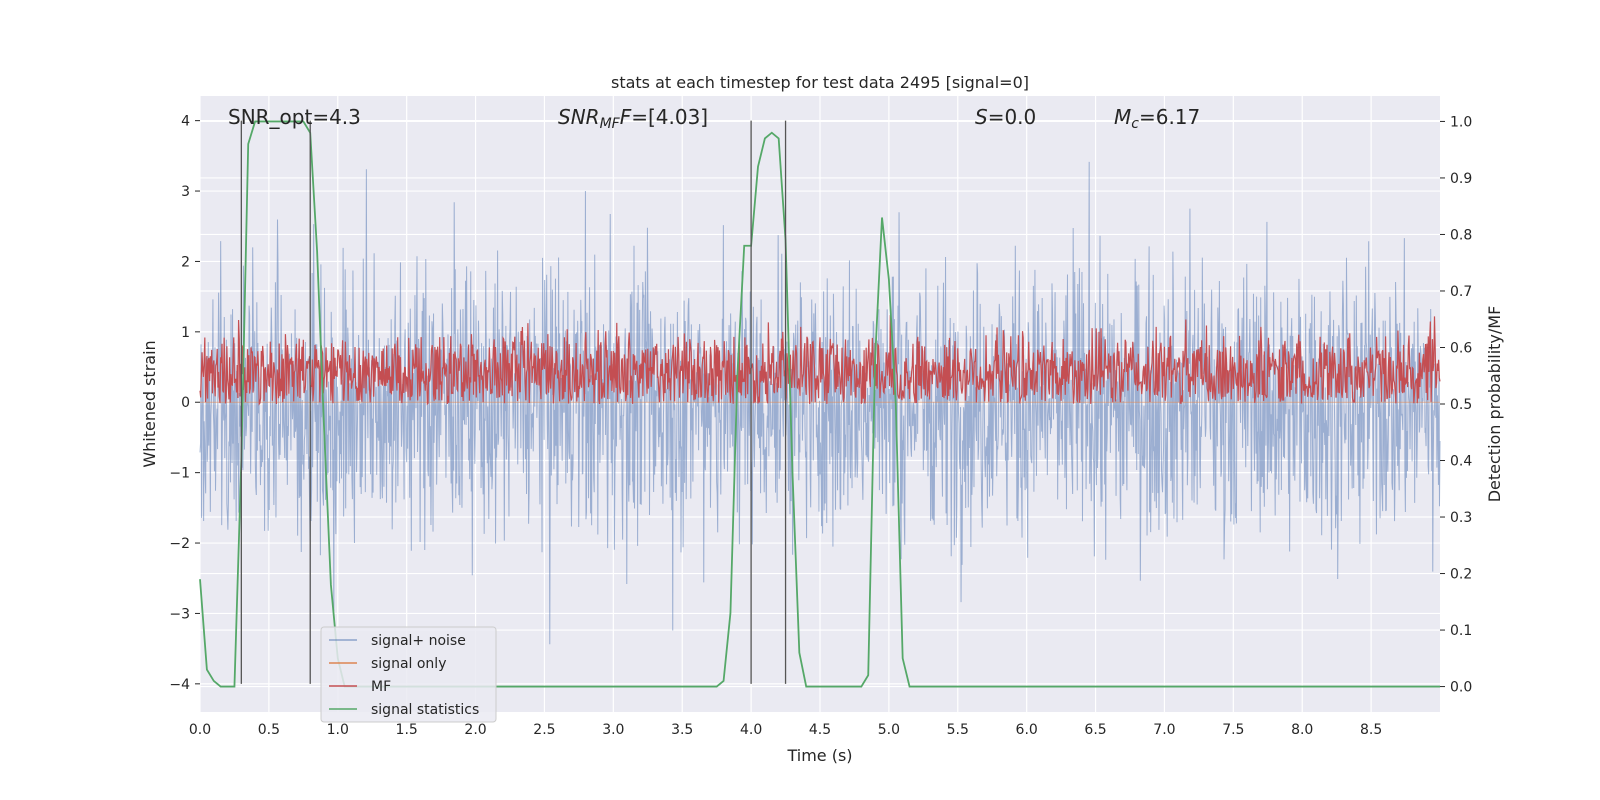 The width and height of the screenshot is (1600, 800). I want to click on x-tick-label: 7.0, so click(1164, 730).